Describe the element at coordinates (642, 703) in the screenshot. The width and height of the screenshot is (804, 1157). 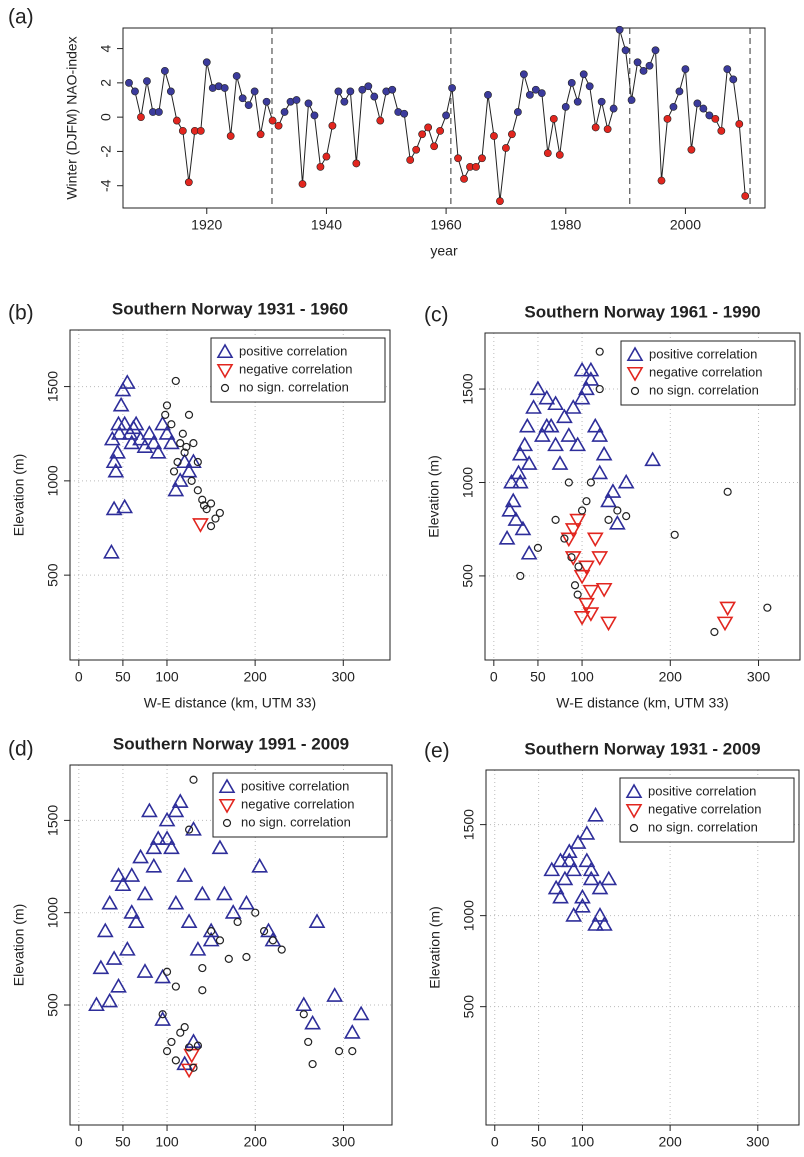
I see `x-axis-label: W-E distance (km, UTM 33)` at that location.